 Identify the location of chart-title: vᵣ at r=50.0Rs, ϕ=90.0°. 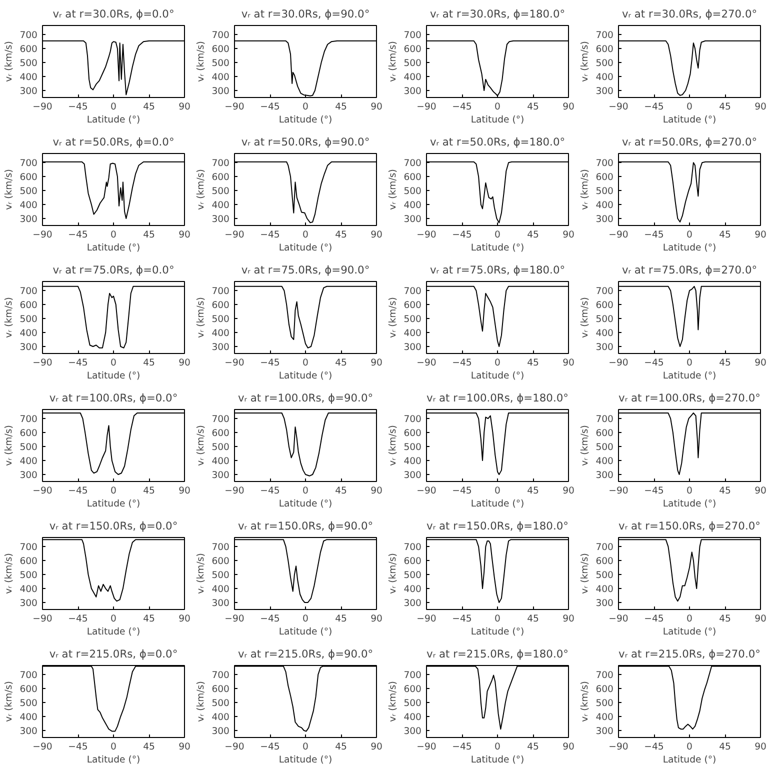
(305, 142).